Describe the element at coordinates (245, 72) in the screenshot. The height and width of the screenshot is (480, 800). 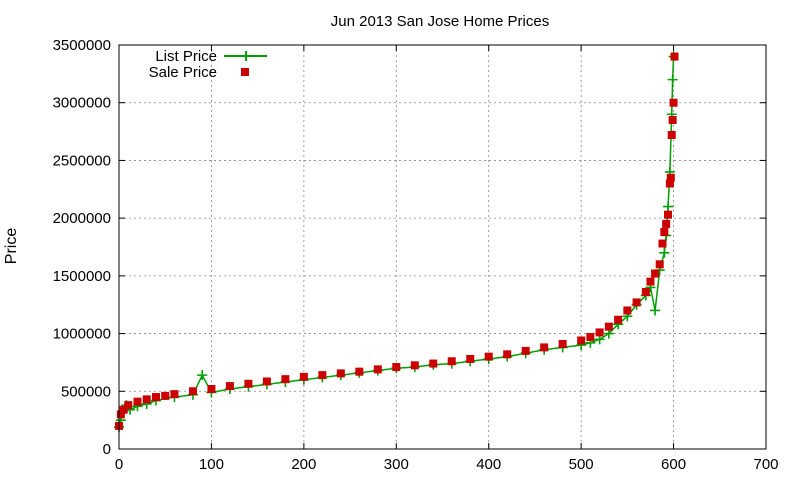
I see `legend-marker-sale-price` at that location.